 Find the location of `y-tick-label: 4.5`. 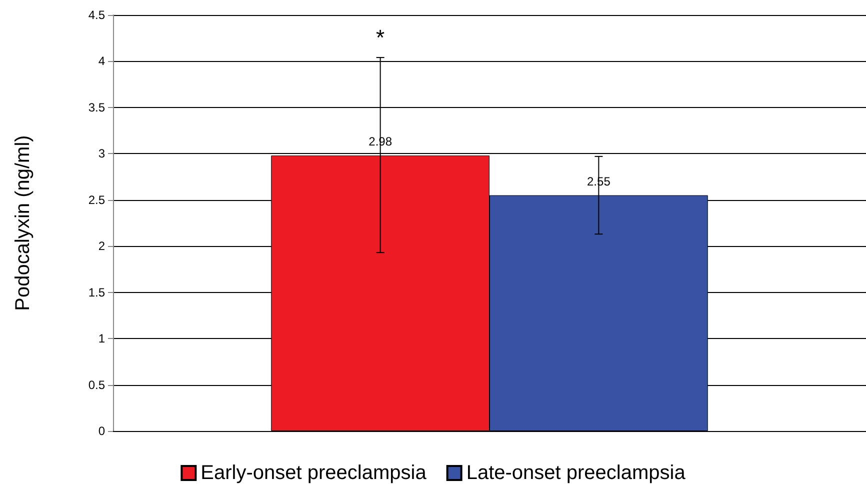

y-tick-label: 4.5 is located at coordinates (97, 15).